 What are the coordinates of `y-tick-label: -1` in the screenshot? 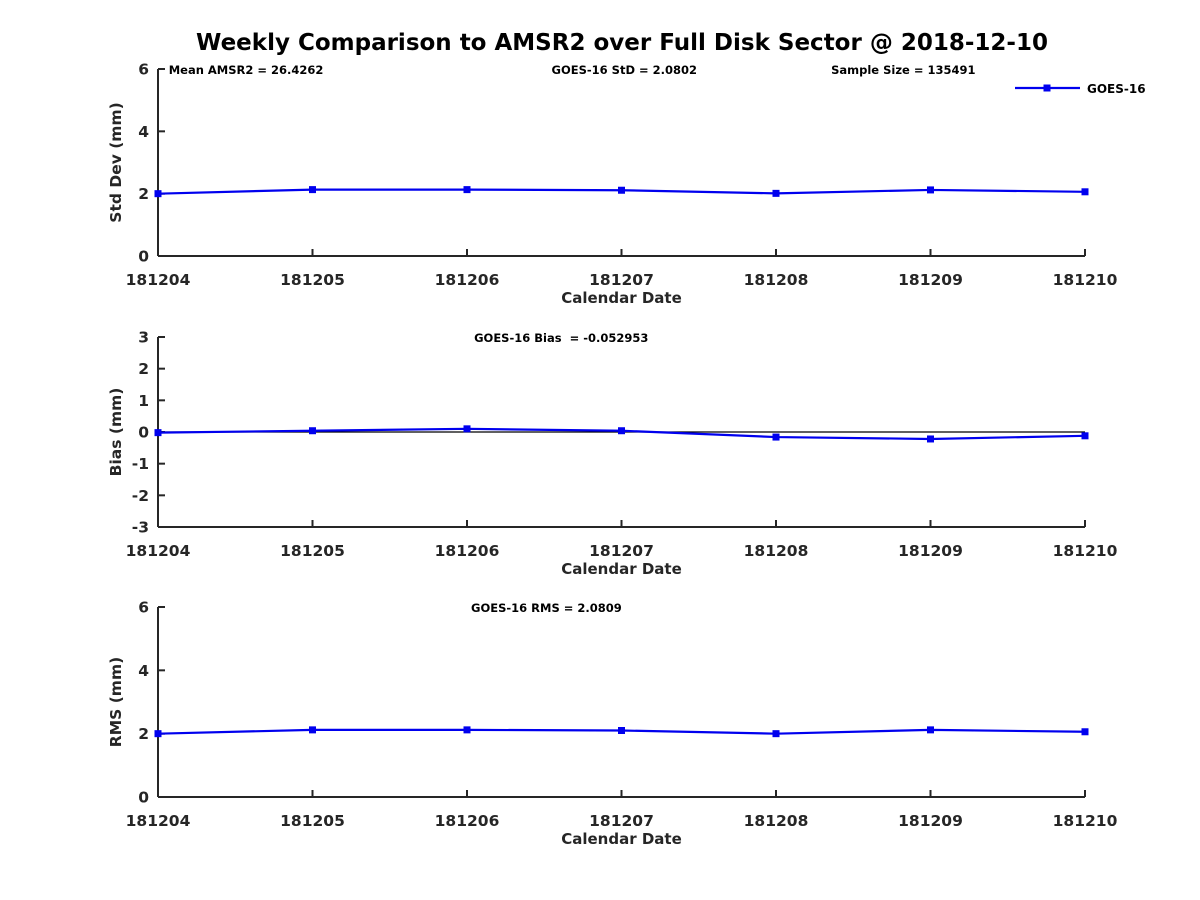 It's located at (140, 464).